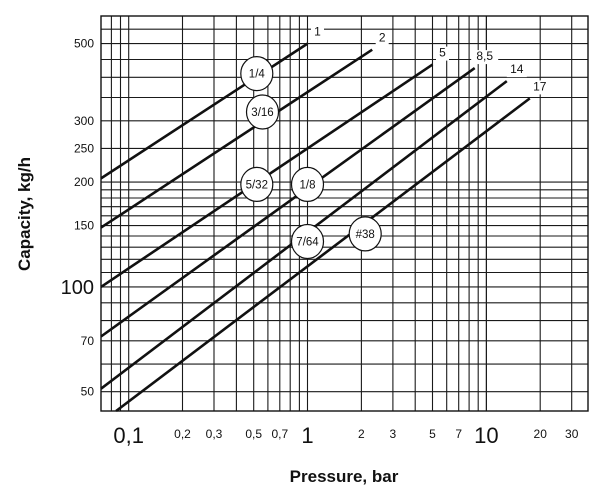 The width and height of the screenshot is (601, 492). I want to click on x-tick-label: 0,5, so click(253, 434).